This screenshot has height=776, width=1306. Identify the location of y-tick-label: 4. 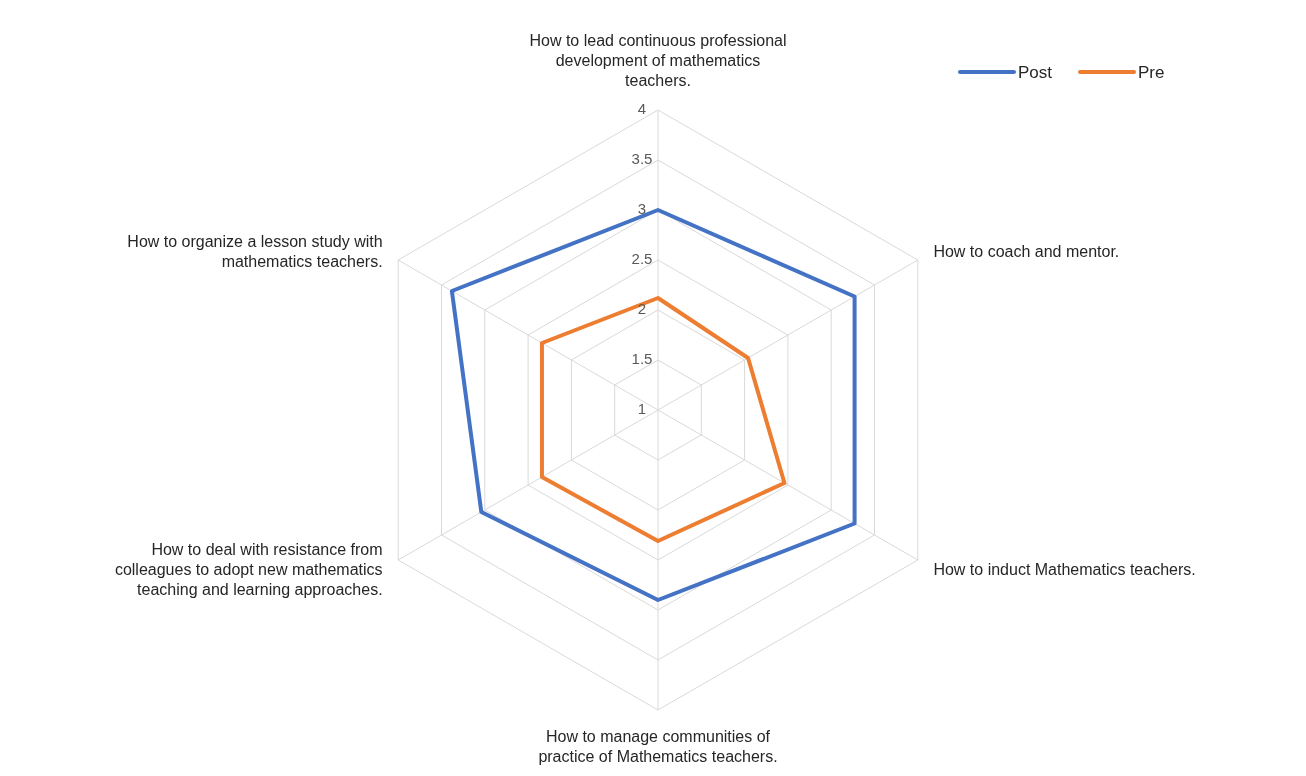
(642, 108).